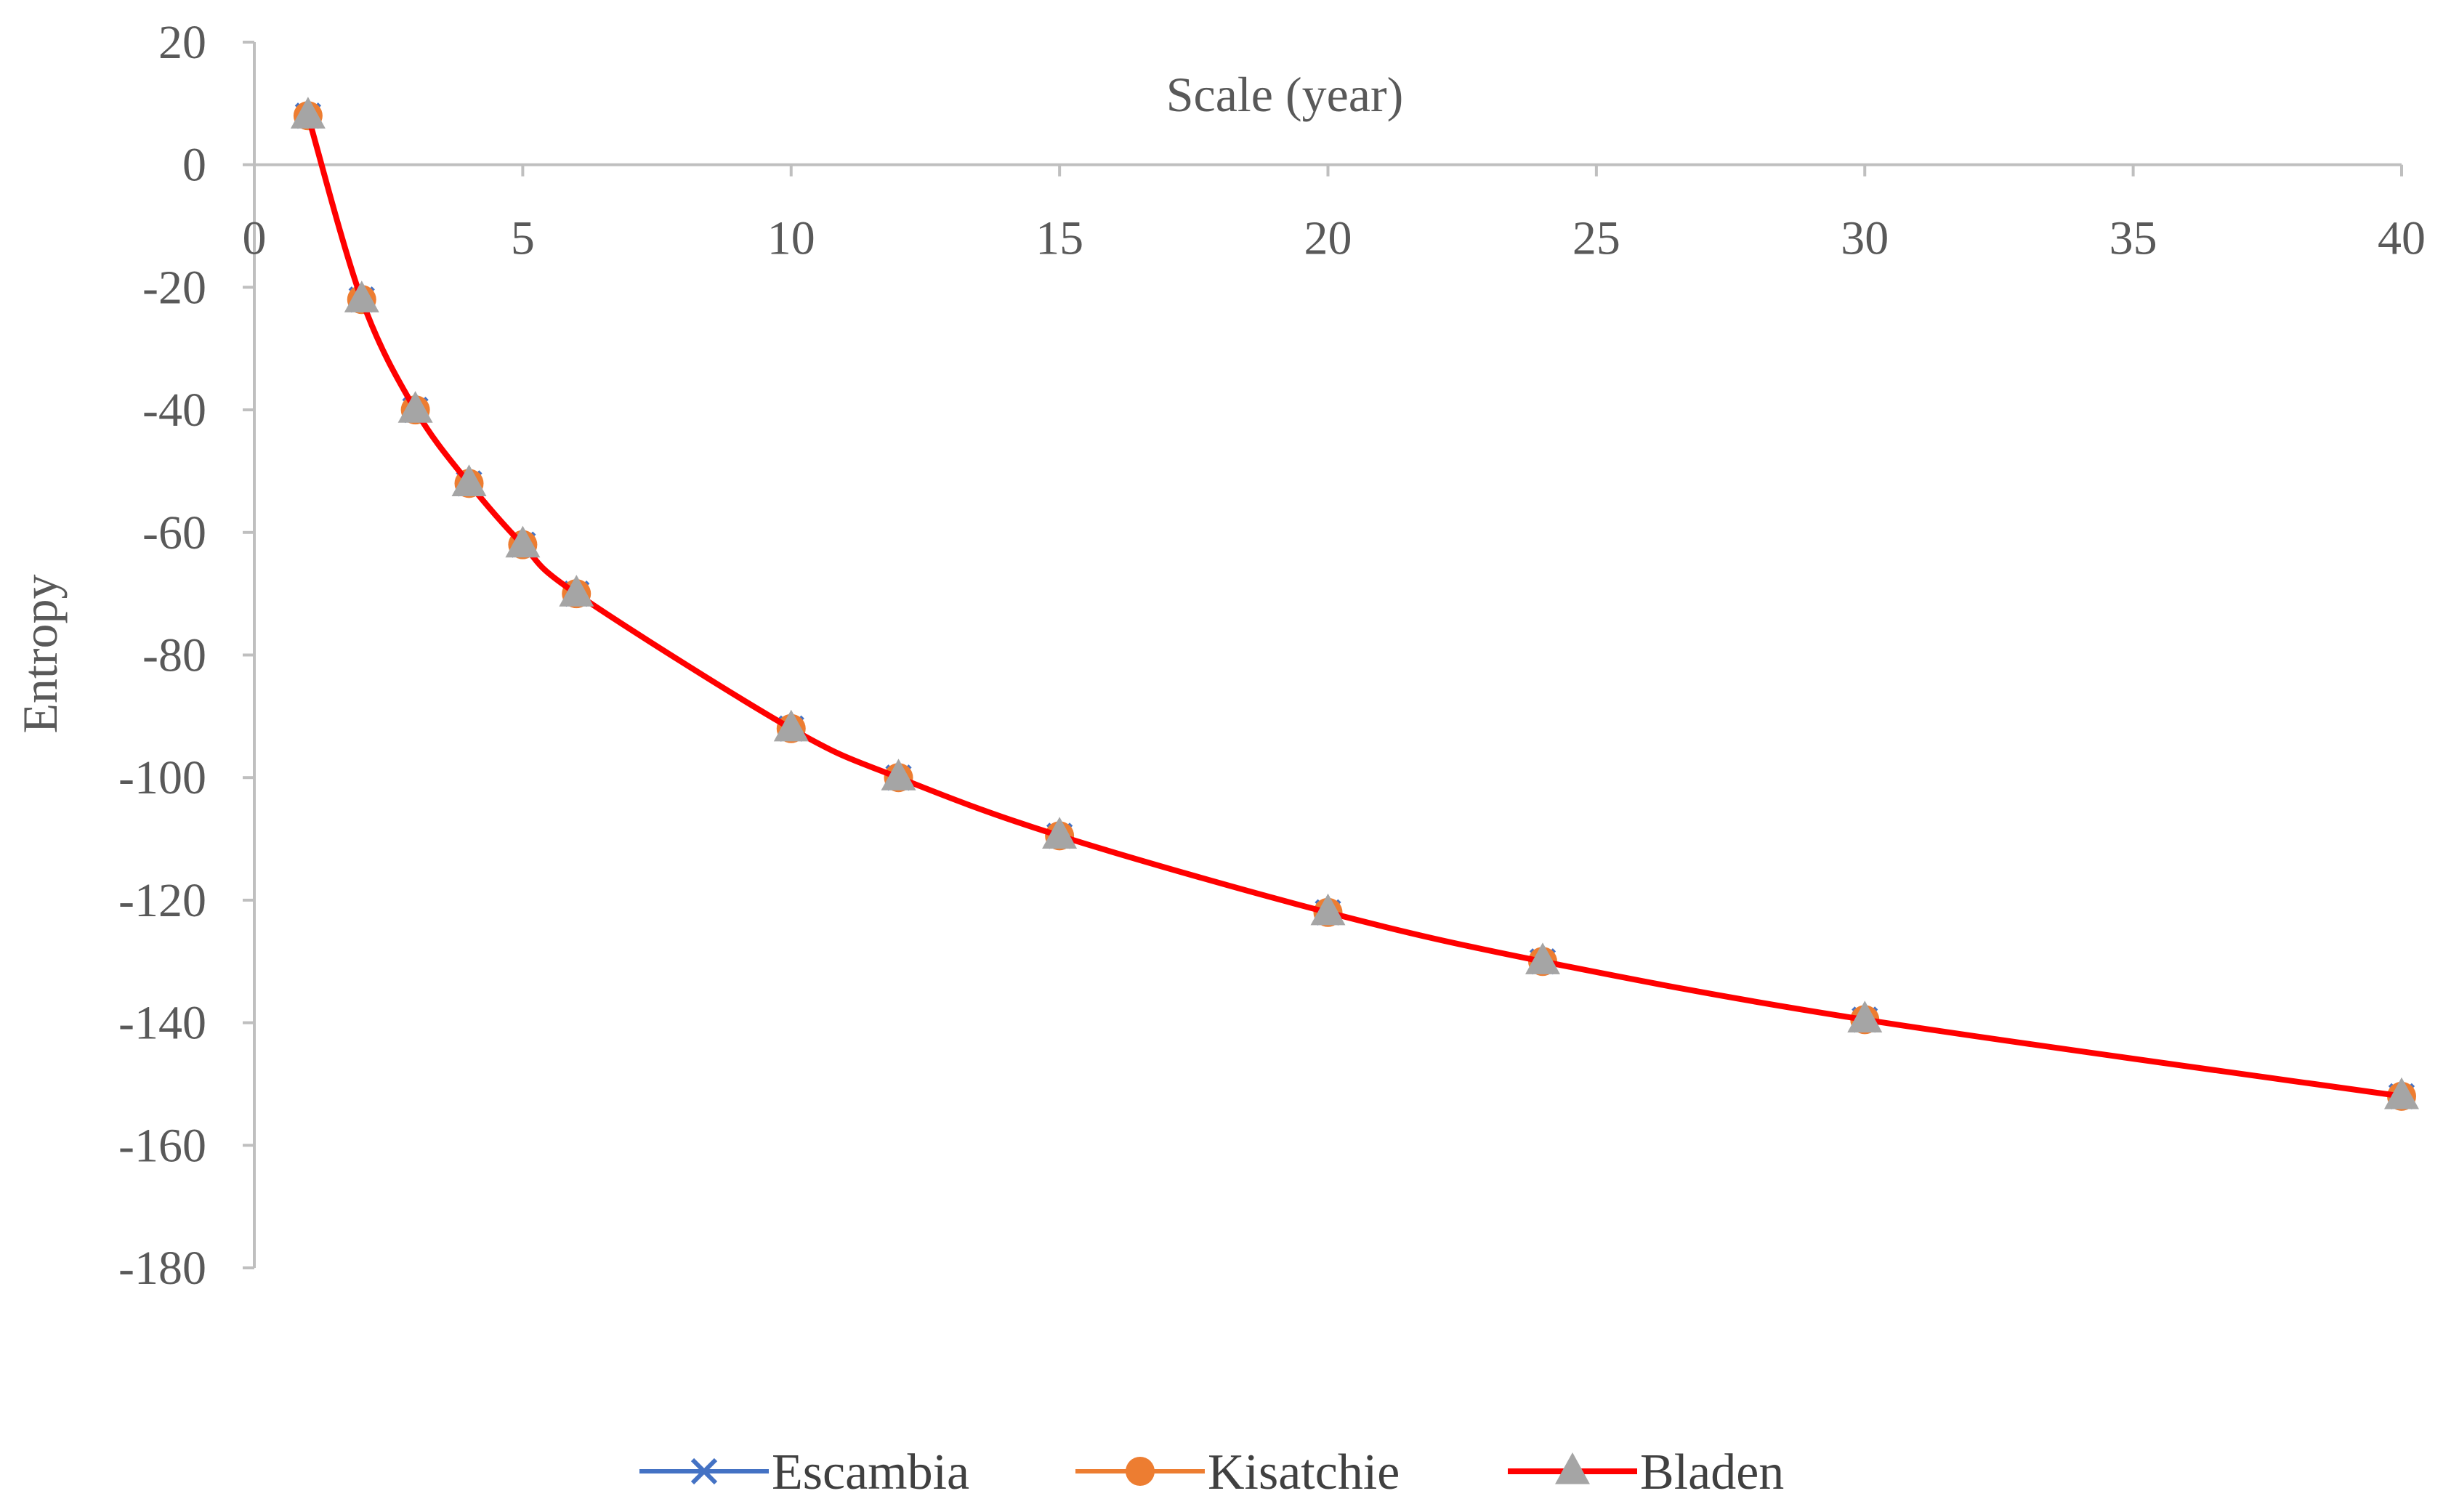  What do you see at coordinates (2133, 239) in the screenshot?
I see `x-tick-label: 35` at bounding box center [2133, 239].